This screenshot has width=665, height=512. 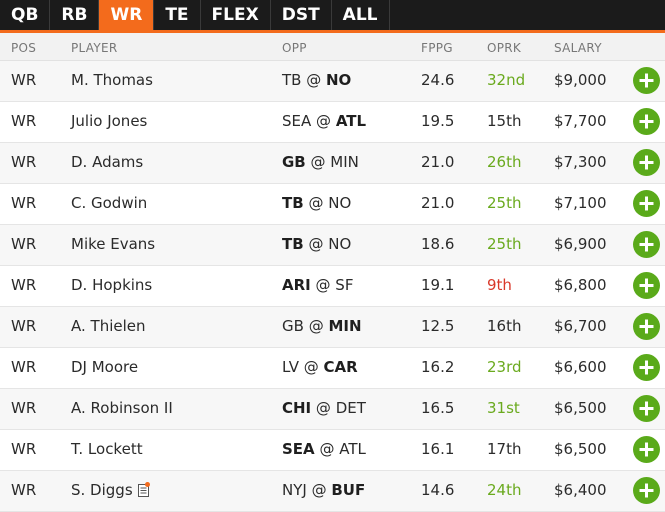 What do you see at coordinates (504, 449) in the screenshot?
I see `opponent-rank: 17th` at bounding box center [504, 449].